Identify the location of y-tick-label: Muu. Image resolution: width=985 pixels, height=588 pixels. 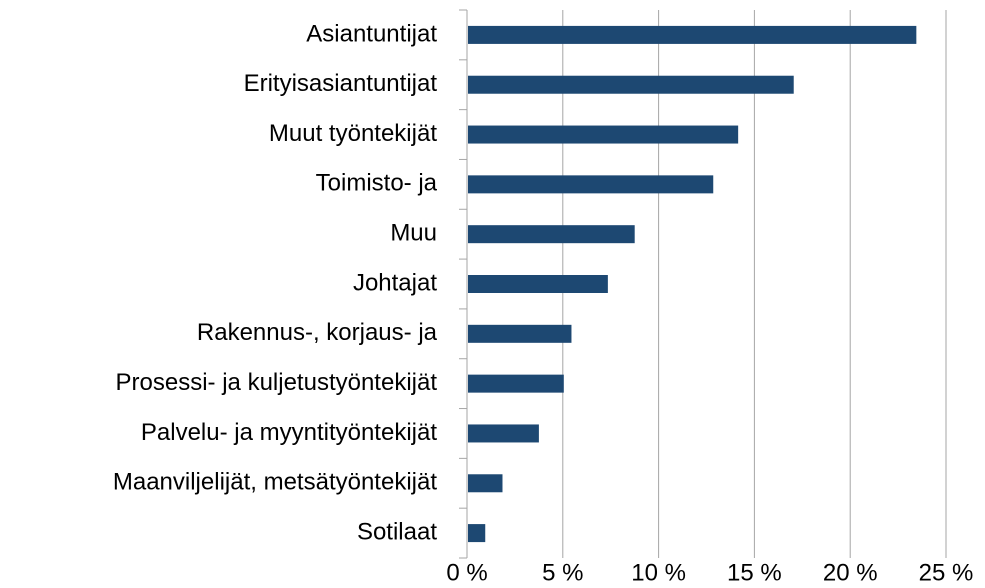
(413, 233).